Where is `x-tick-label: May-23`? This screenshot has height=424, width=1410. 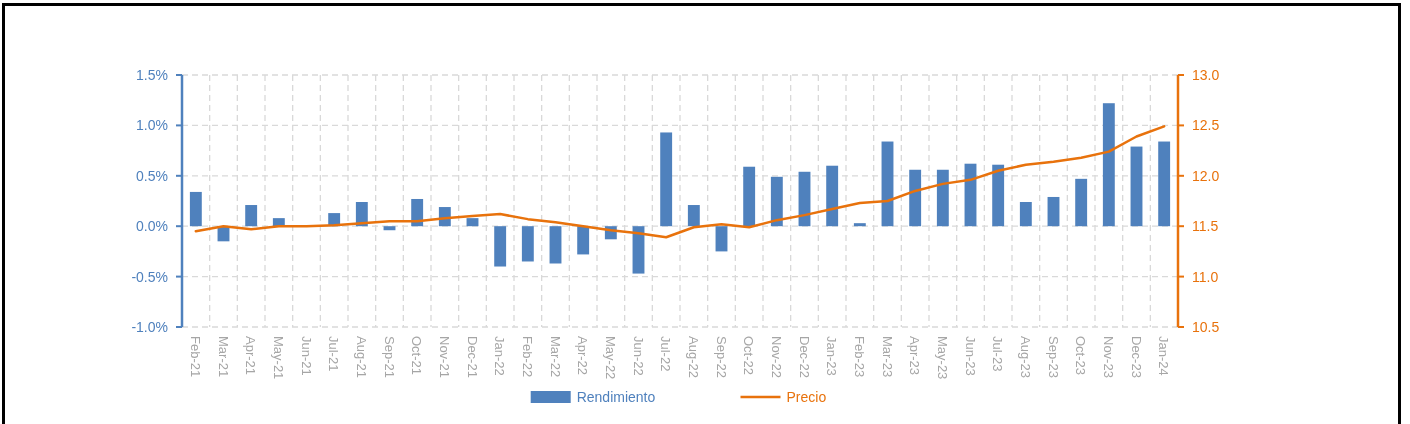 x-tick-label: May-23 is located at coordinates (942, 358).